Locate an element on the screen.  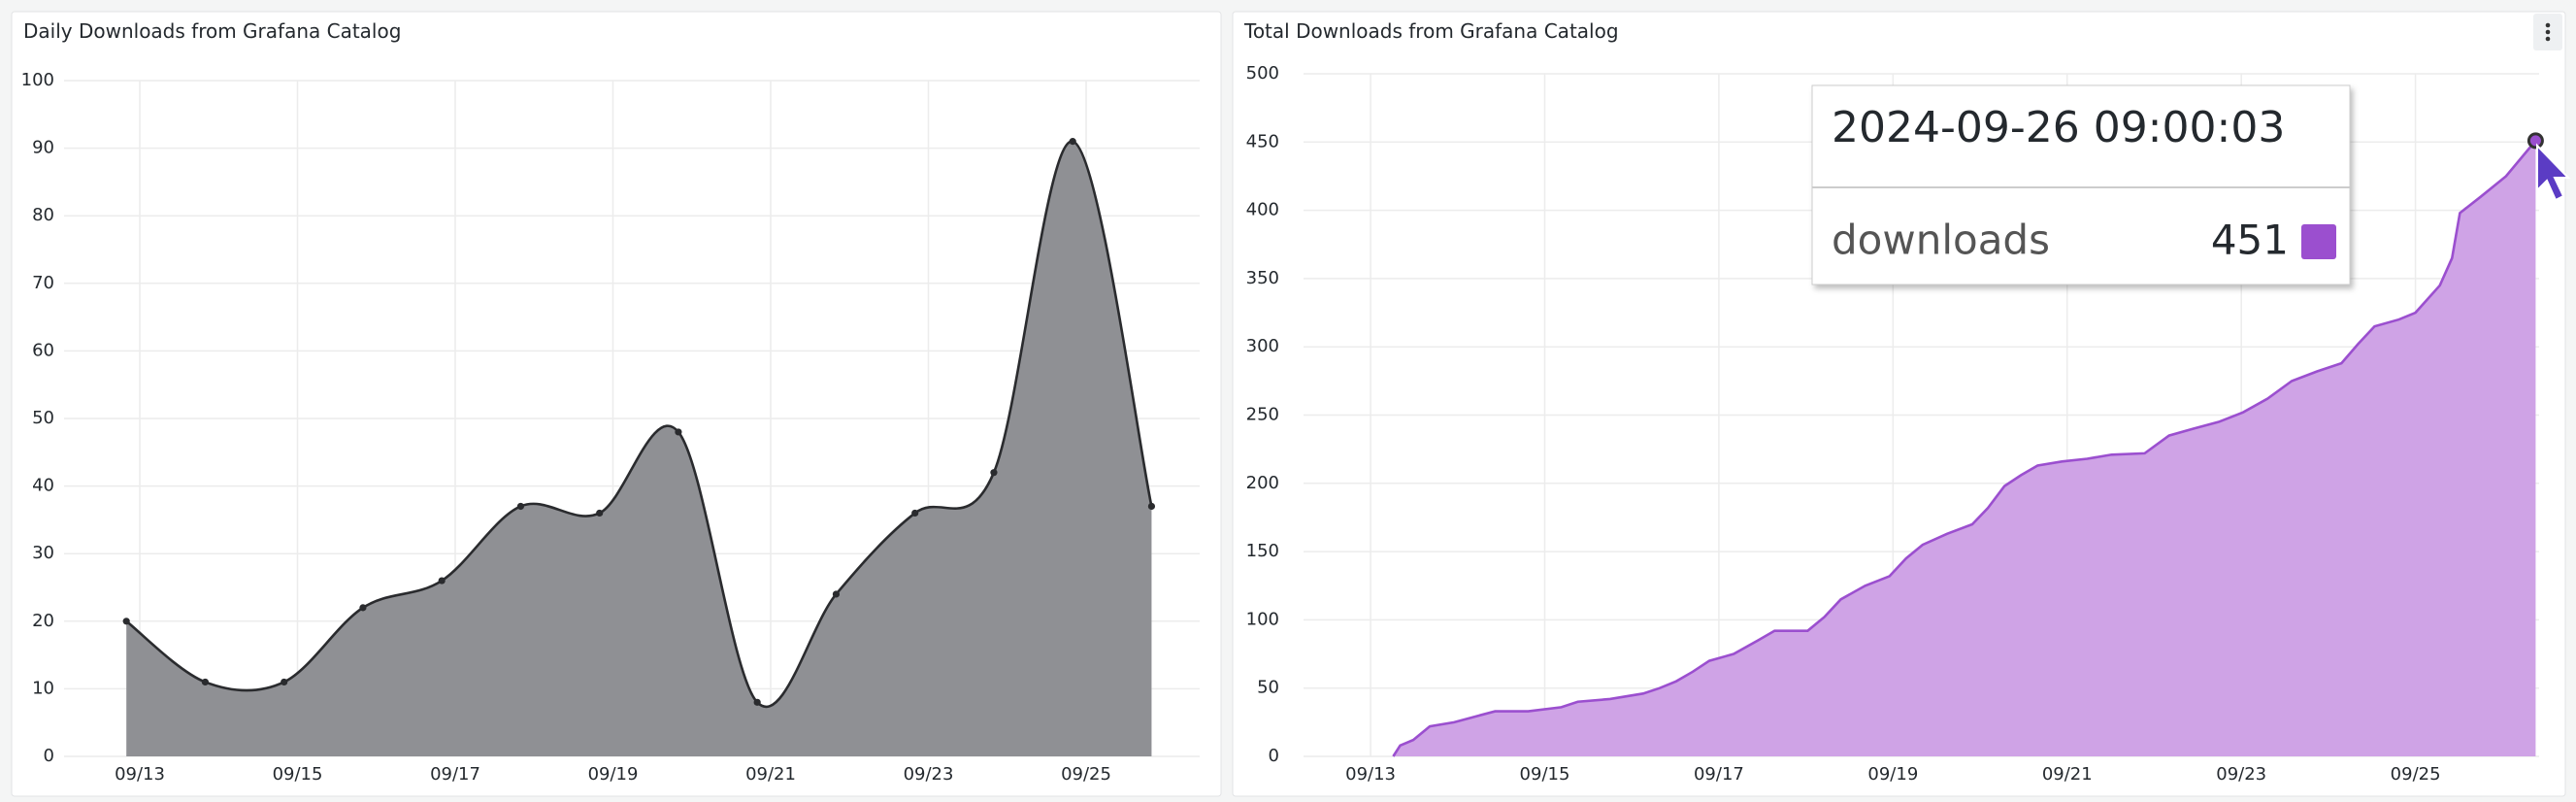
y-tick-label: 80 is located at coordinates (43, 215).